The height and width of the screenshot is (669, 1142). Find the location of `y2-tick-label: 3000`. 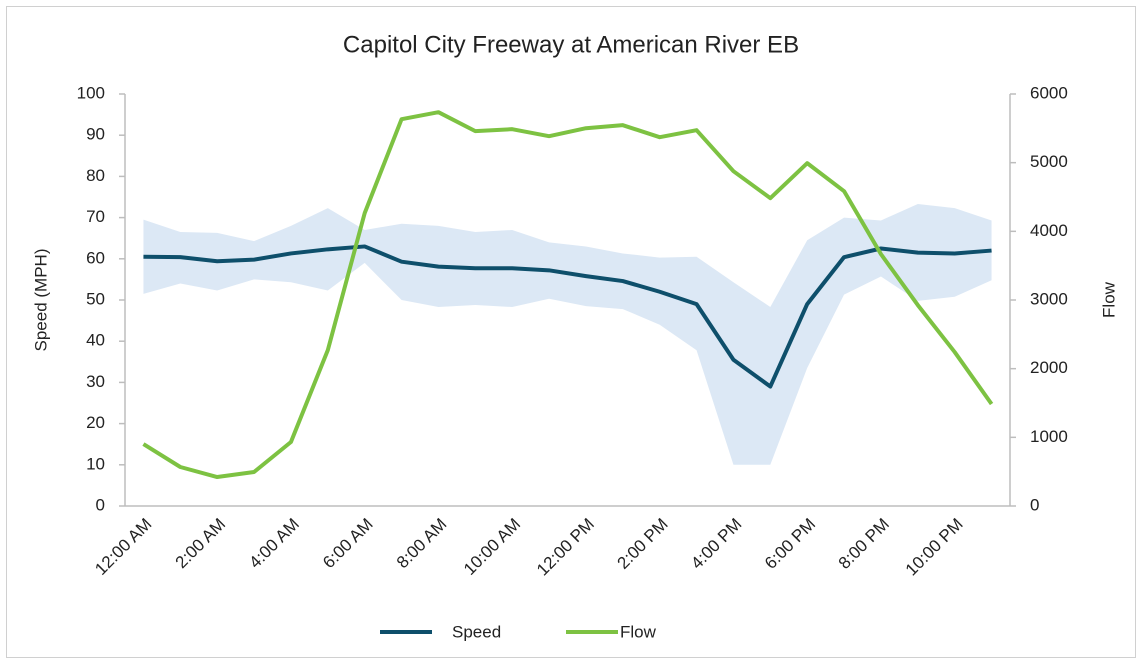

y2-tick-label: 3000 is located at coordinates (1049, 298).